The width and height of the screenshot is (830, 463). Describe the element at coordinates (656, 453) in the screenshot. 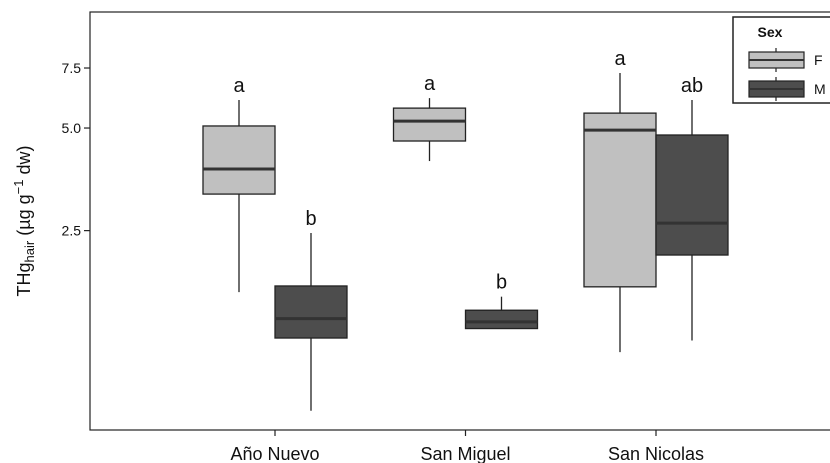

I see `x-tick-label: San Nicolas` at that location.